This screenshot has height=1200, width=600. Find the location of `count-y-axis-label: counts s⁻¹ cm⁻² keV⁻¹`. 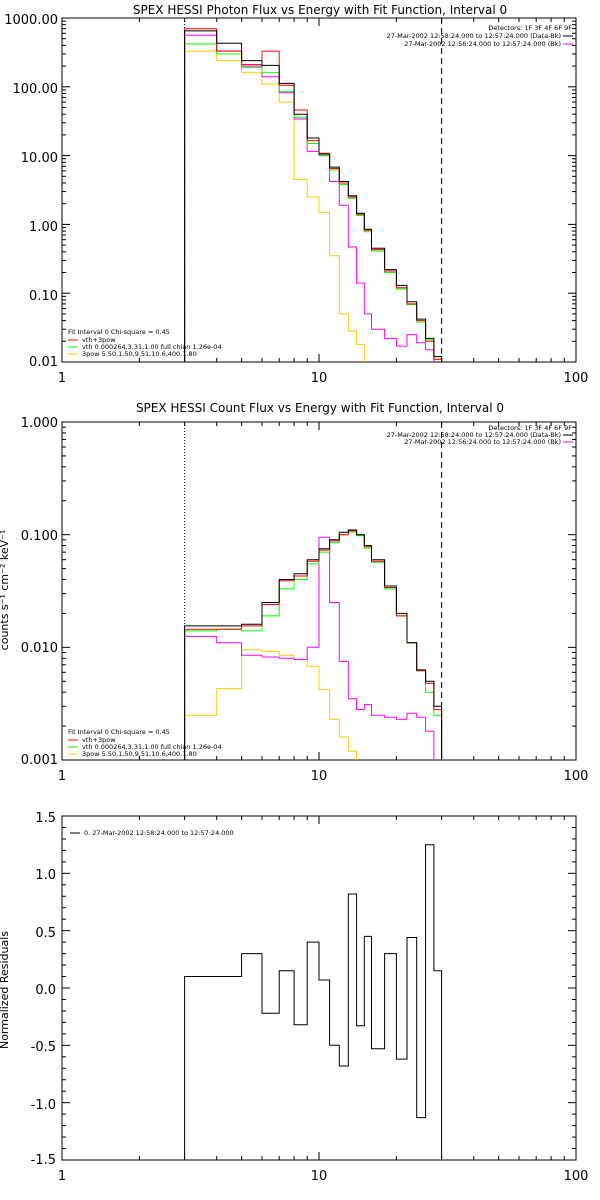

count-y-axis-label: counts s⁻¹ cm⁻² keV⁻¹ is located at coordinates (5, 590).